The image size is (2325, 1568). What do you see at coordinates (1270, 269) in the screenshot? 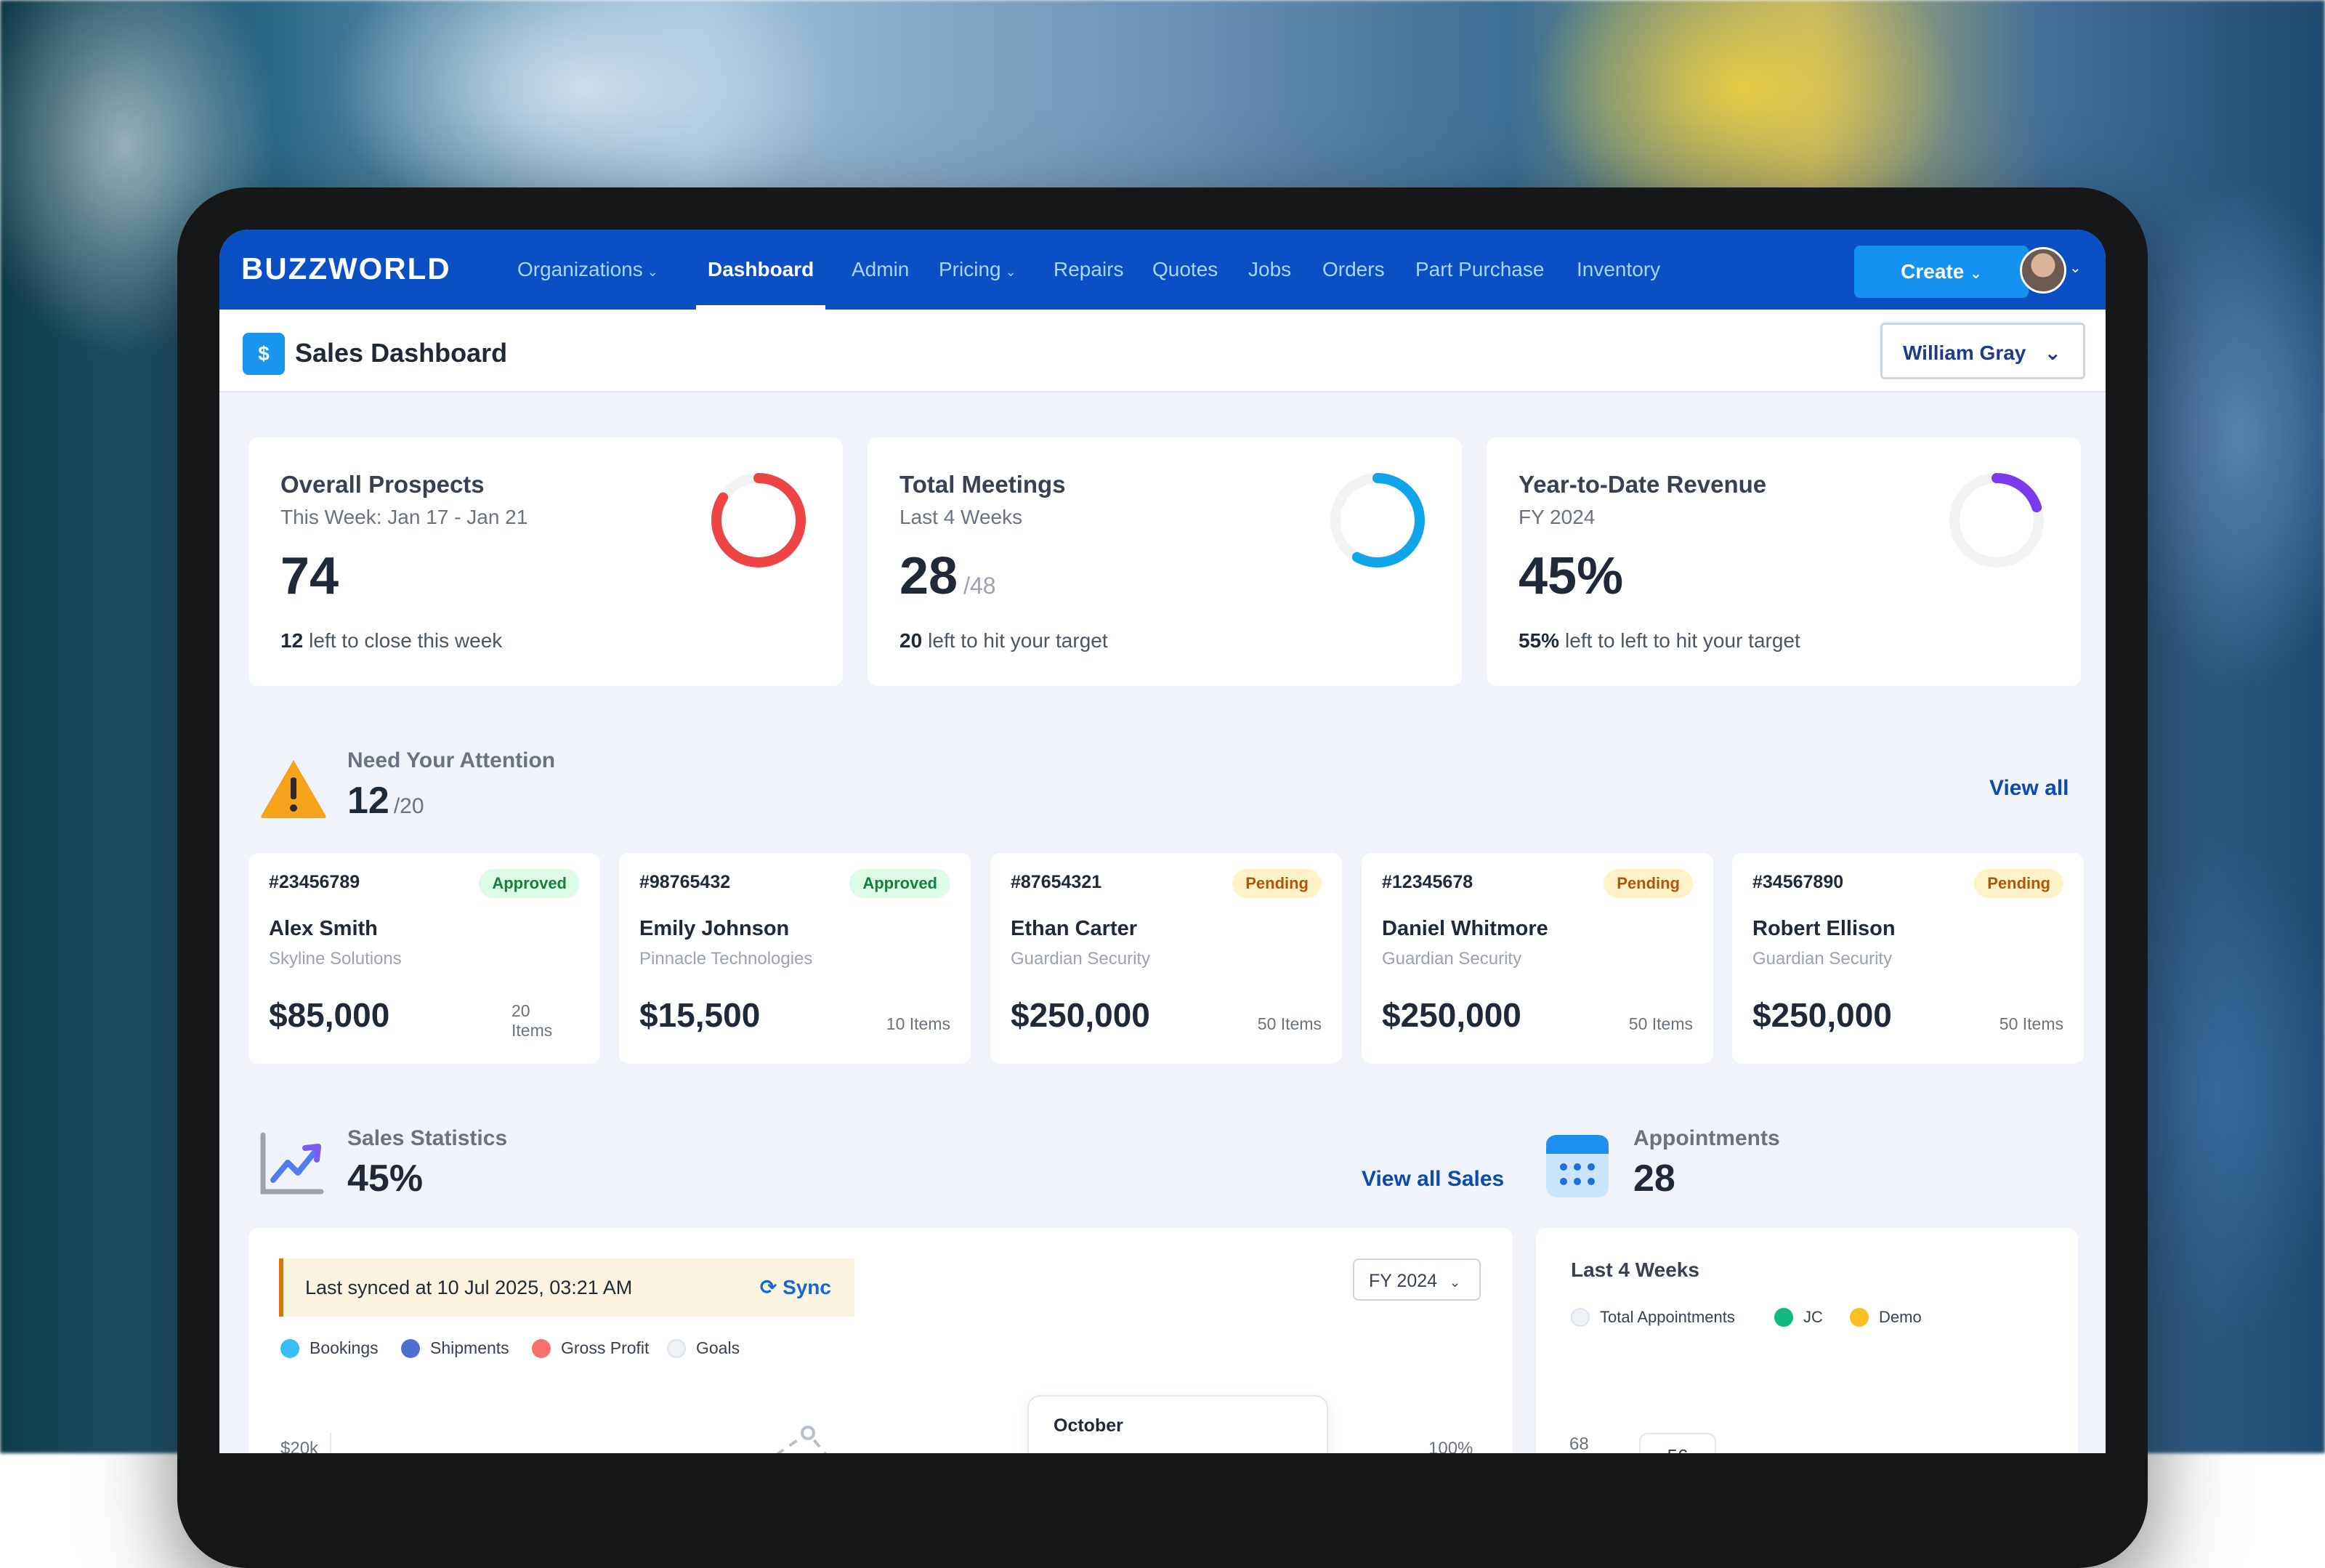
I see `nav-jobs: Jobs` at bounding box center [1270, 269].